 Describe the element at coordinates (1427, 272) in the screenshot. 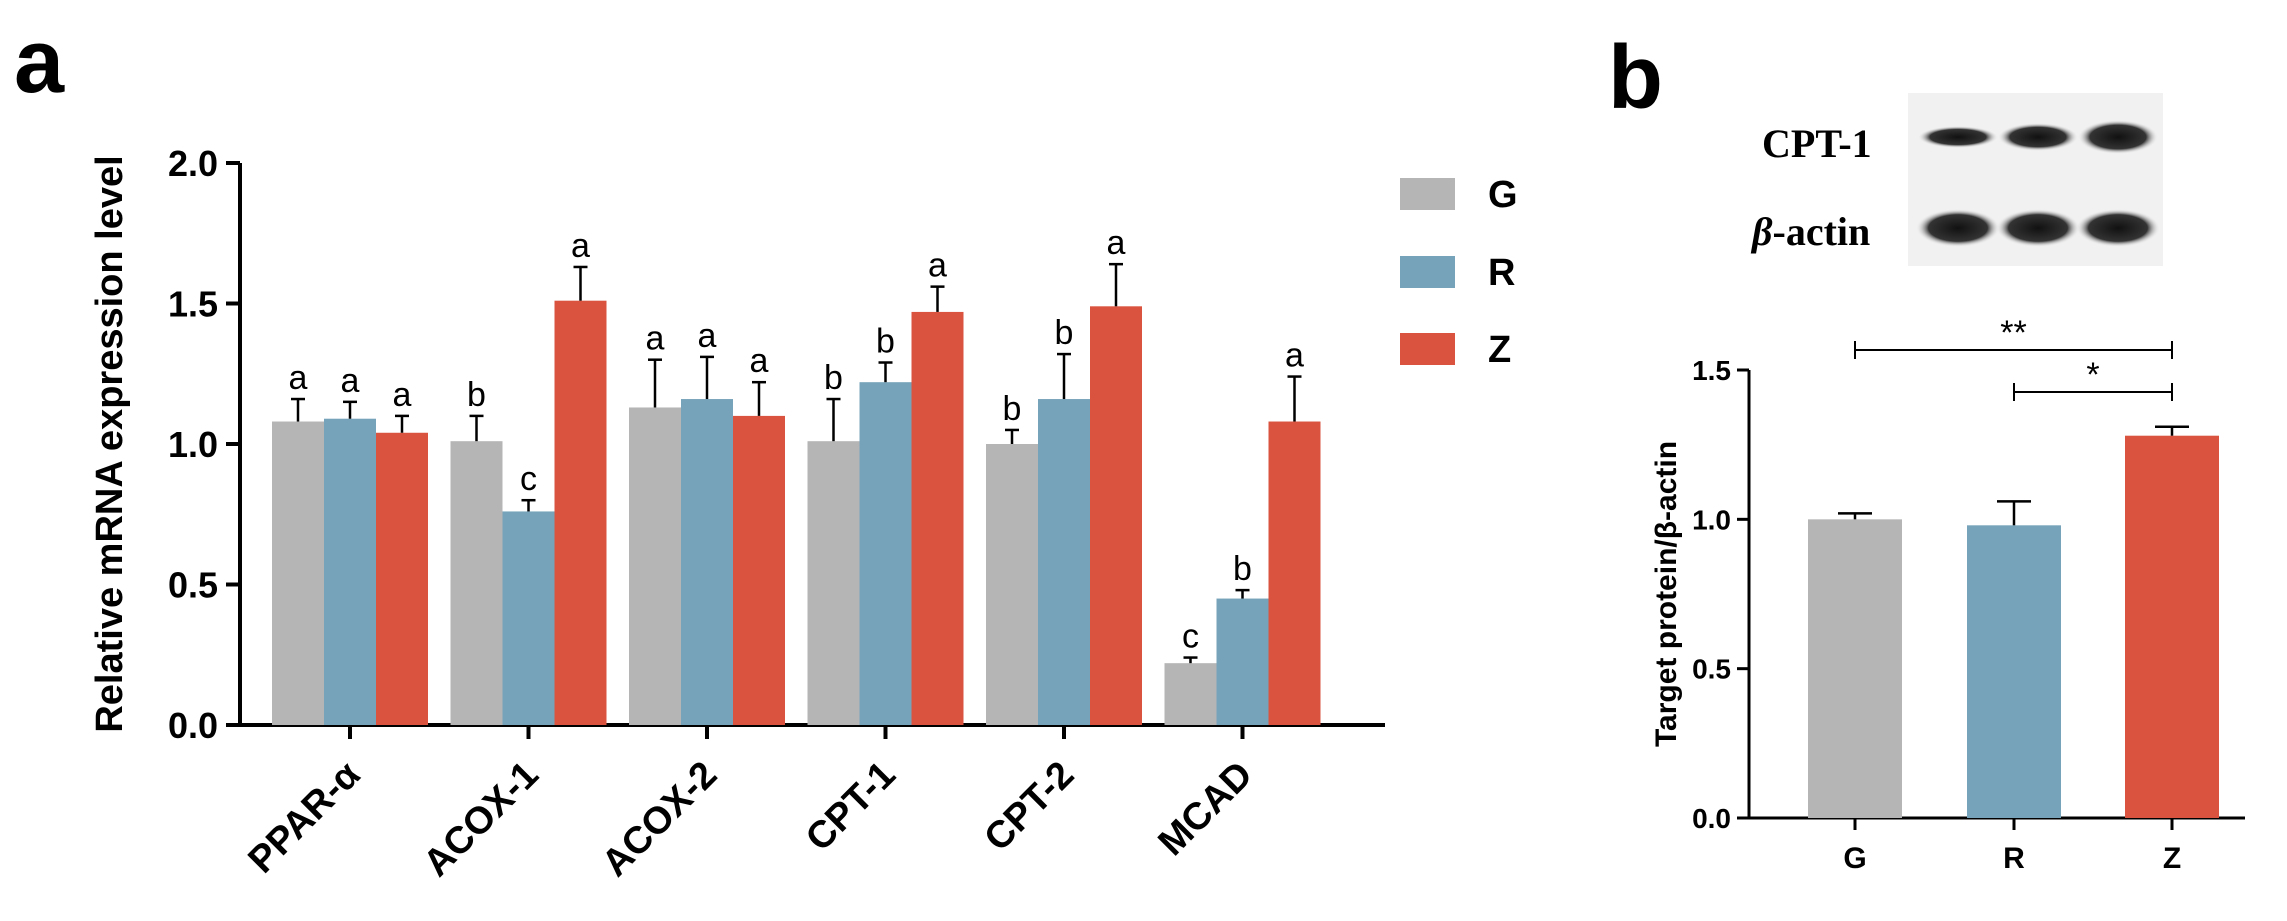

I see `legend-swatch-R` at that location.